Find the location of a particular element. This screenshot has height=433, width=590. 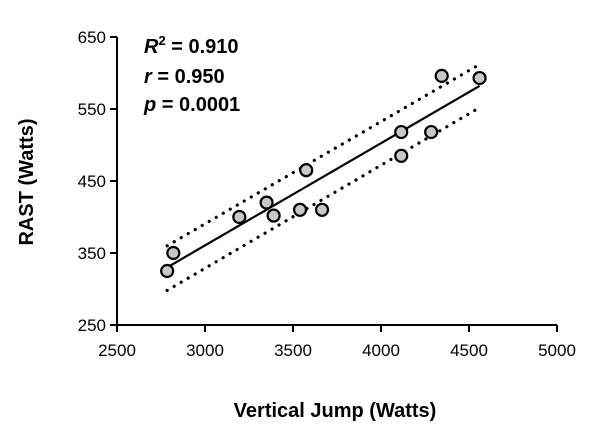

x-tick-label: 5000 is located at coordinates (557, 350).